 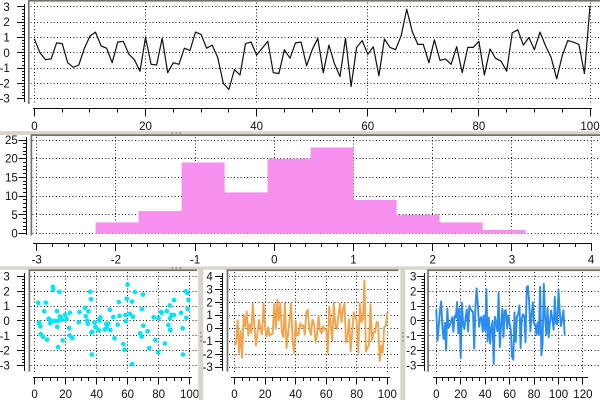 What do you see at coordinates (14, 216) in the screenshot?
I see `svg-text: 5` at bounding box center [14, 216].